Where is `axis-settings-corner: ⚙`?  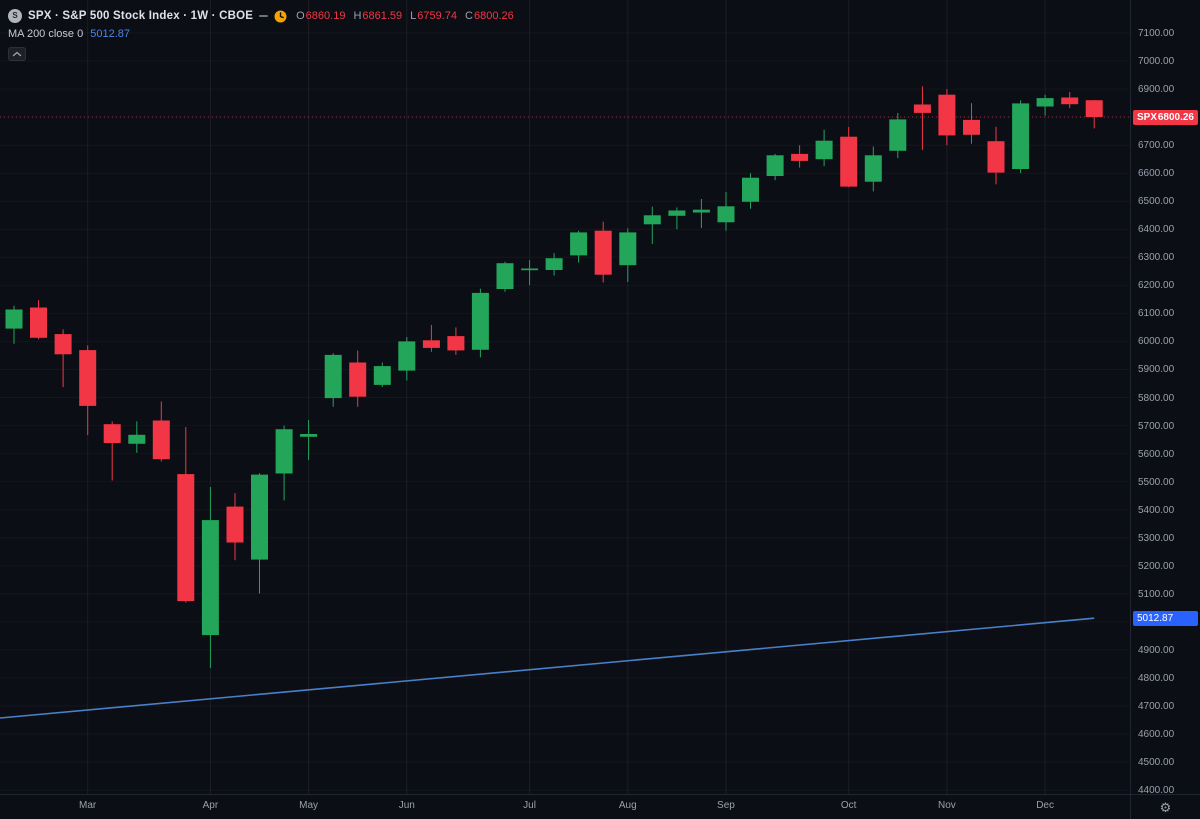
axis-settings-corner: ⚙ is located at coordinates (1165, 806).